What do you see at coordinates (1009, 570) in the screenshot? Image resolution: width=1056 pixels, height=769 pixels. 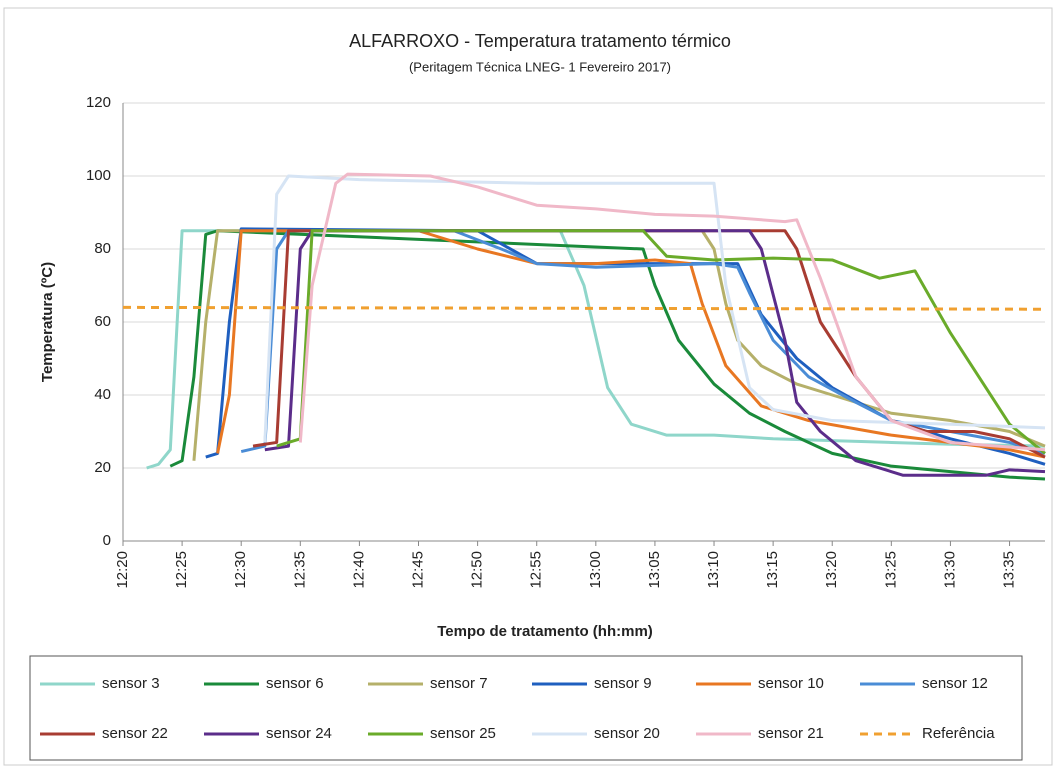 I see `x-tick-label: 13:35` at bounding box center [1009, 570].